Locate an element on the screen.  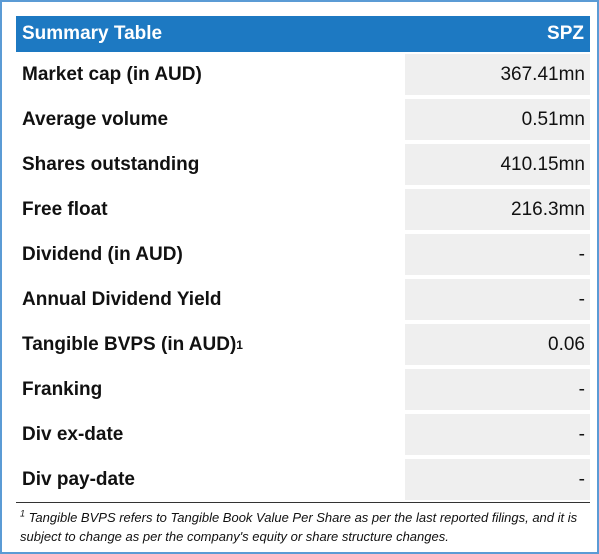
row-value: 216.3mn is located at coordinates (497, 209).